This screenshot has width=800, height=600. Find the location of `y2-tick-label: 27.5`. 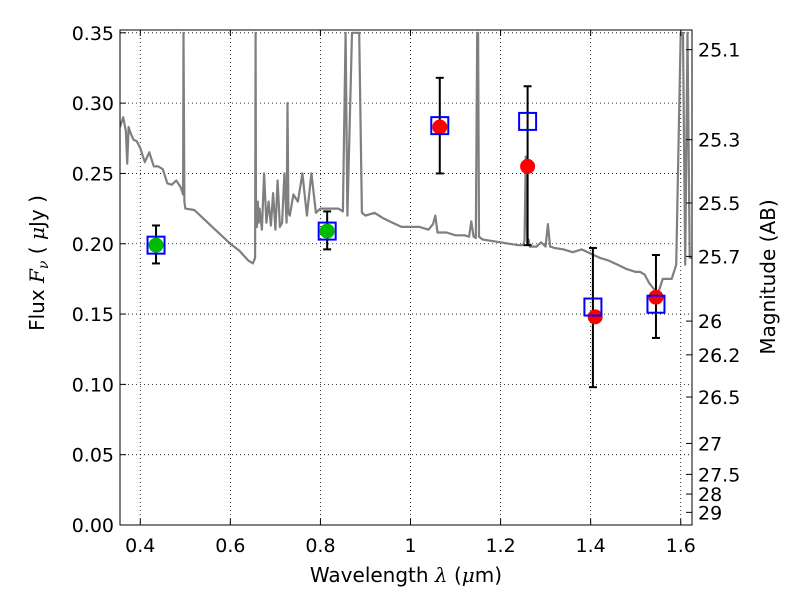

y2-tick-label: 27.5 is located at coordinates (719, 475).